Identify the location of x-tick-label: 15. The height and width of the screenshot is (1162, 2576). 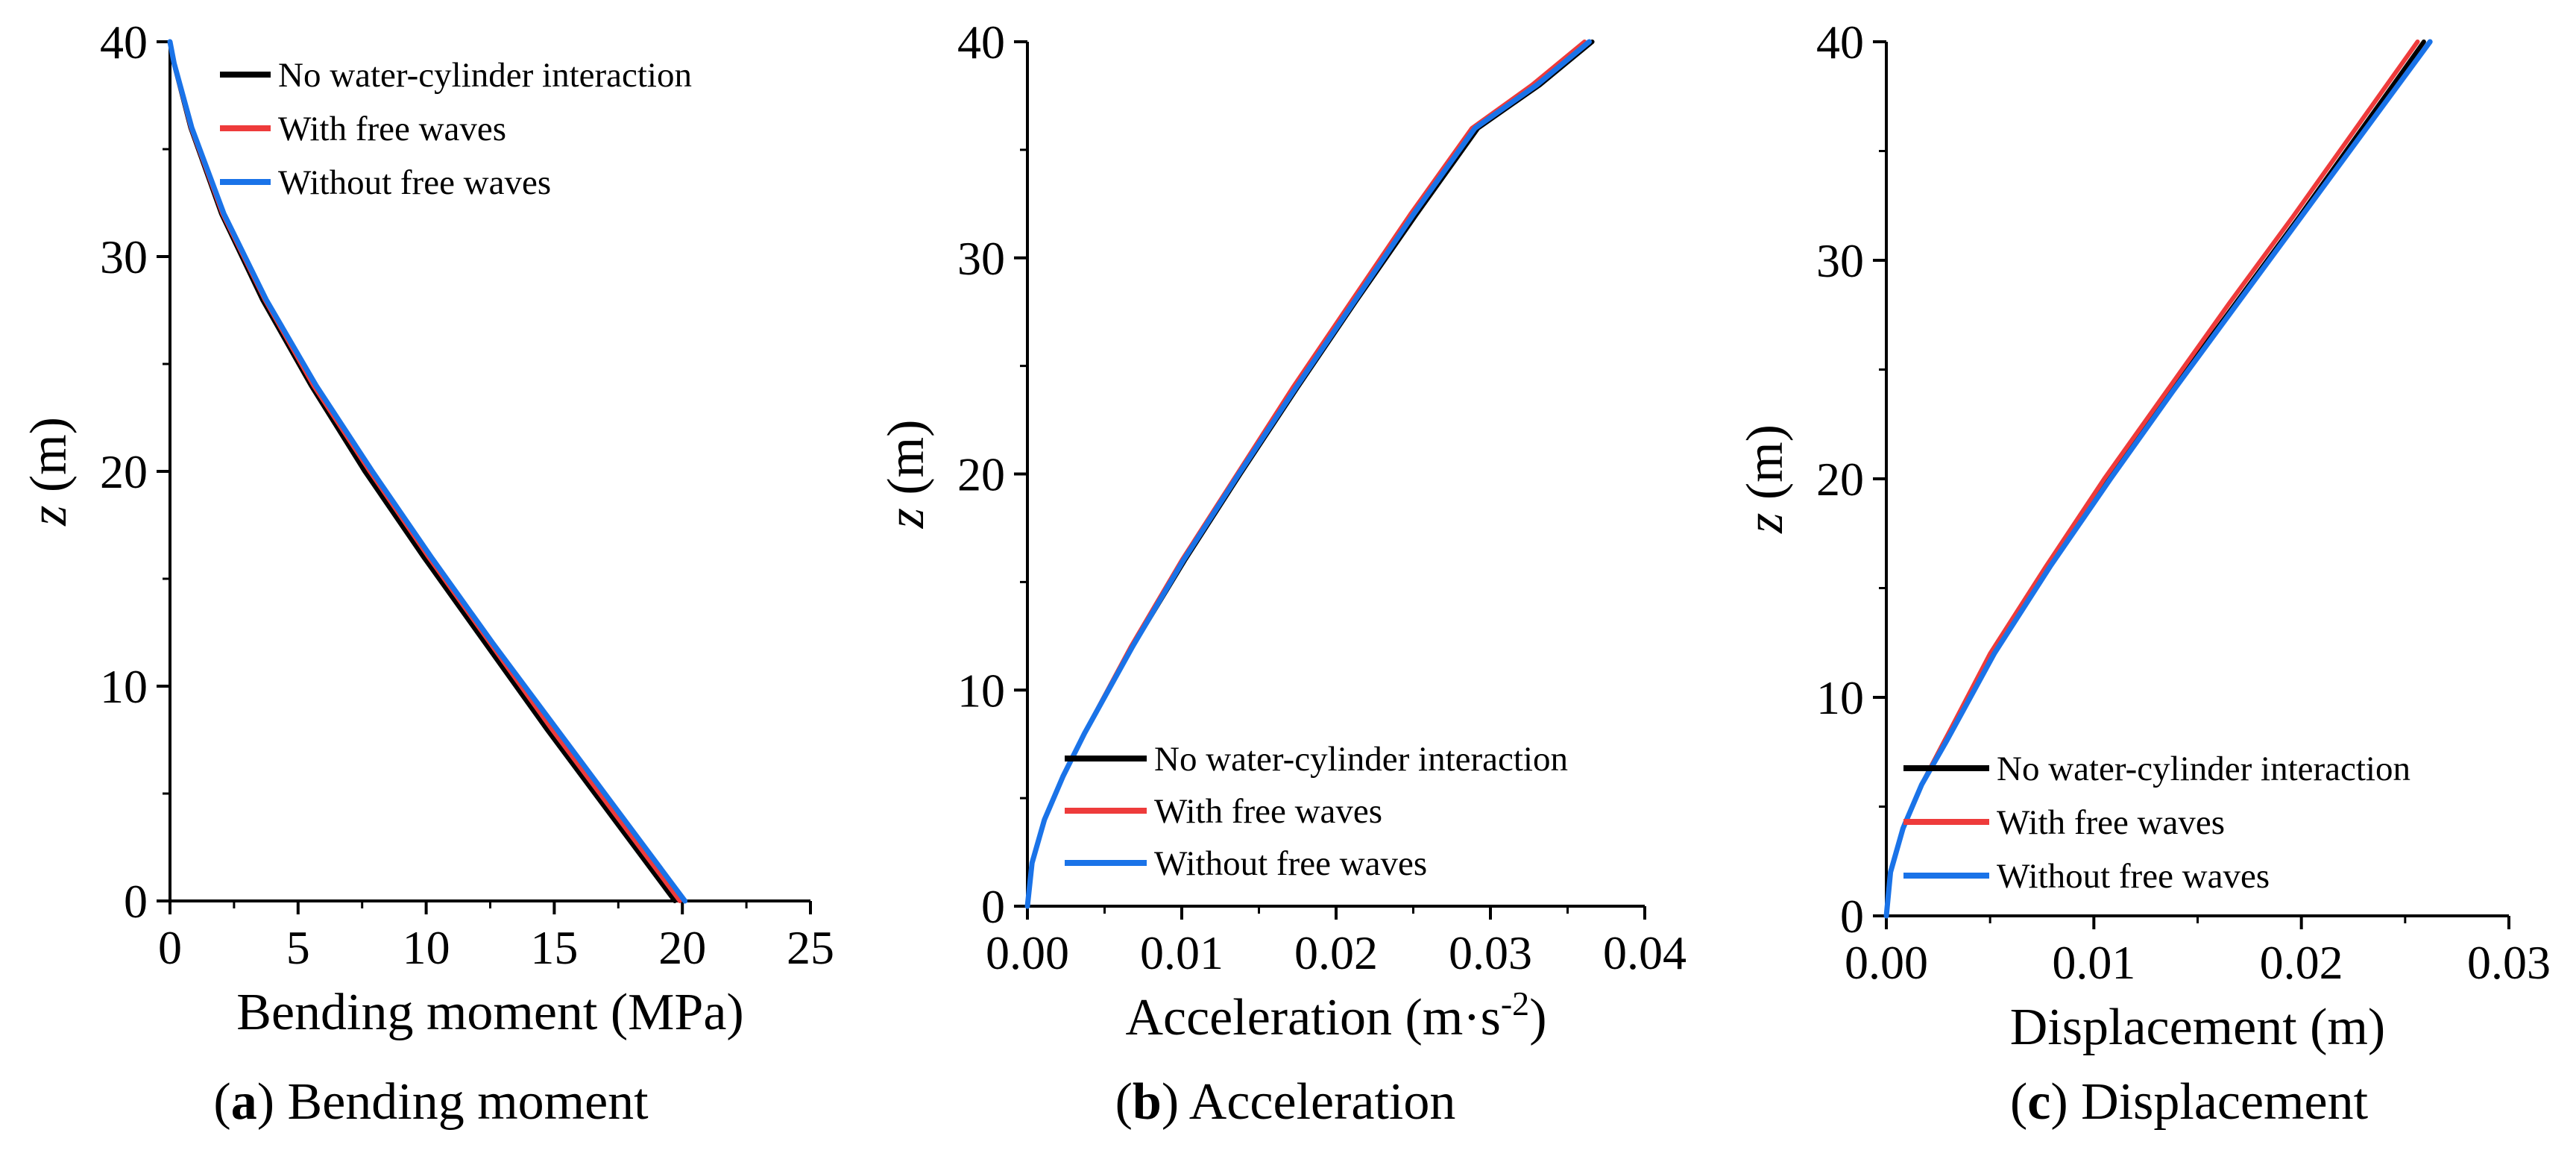
(554, 948).